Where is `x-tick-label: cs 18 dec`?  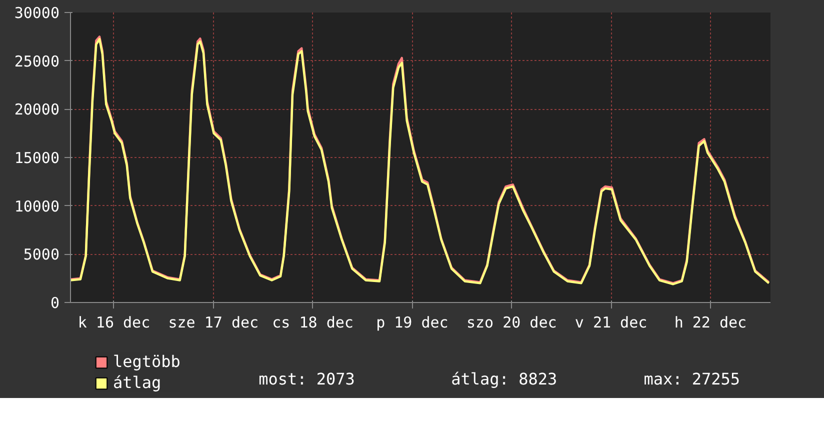
x-tick-label: cs 18 dec is located at coordinates (313, 323).